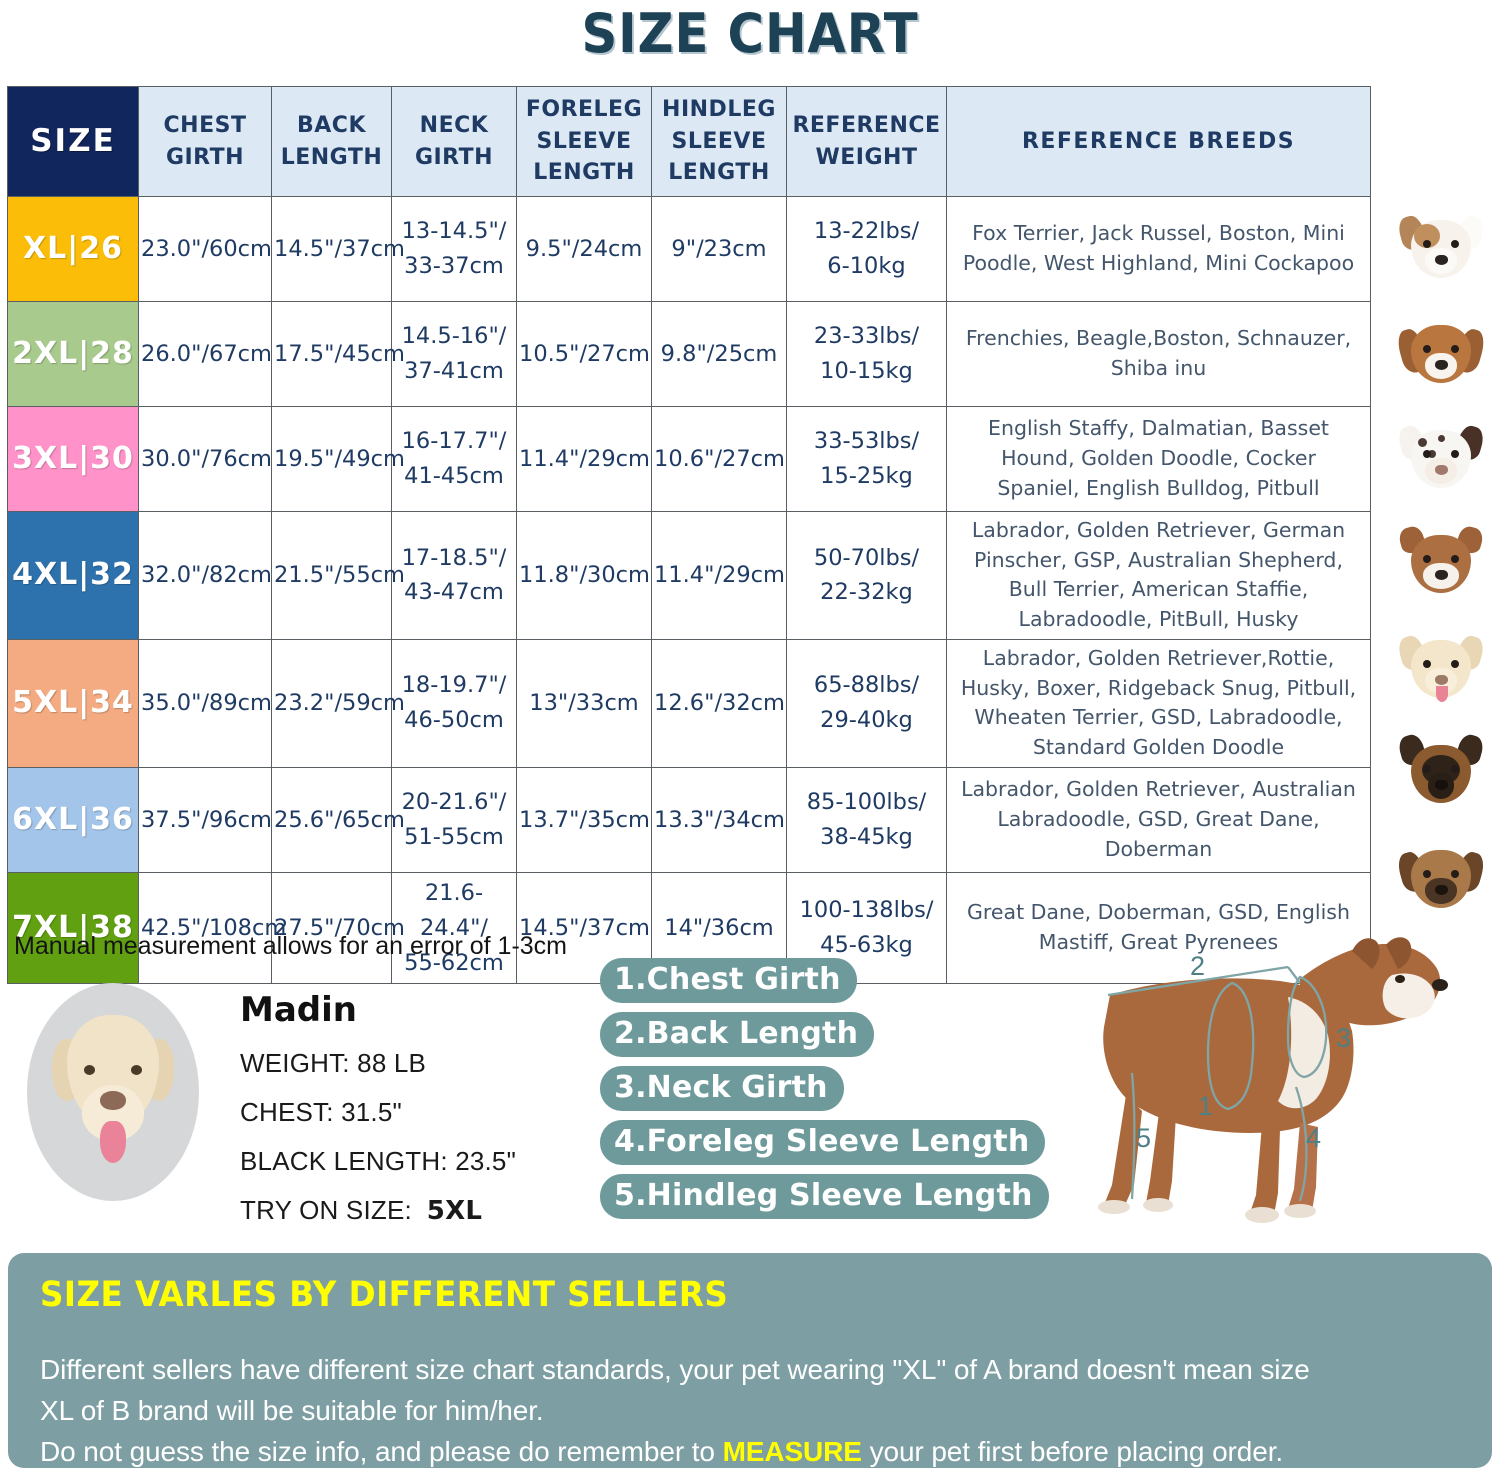 This screenshot has height=1477, width=1500. I want to click on column-header-foreleg-sleeve-length: FORELEG SLEEVE LENGTH, so click(584, 141).